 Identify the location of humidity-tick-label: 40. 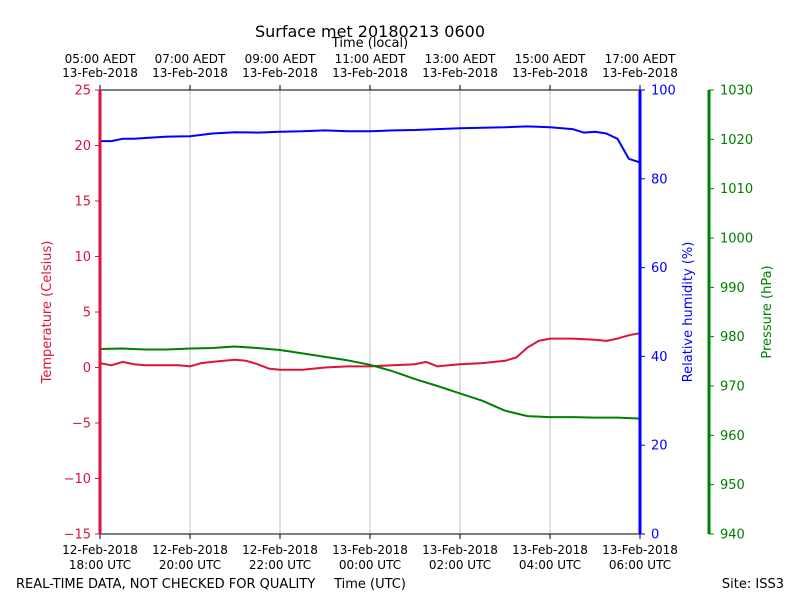
(659, 357).